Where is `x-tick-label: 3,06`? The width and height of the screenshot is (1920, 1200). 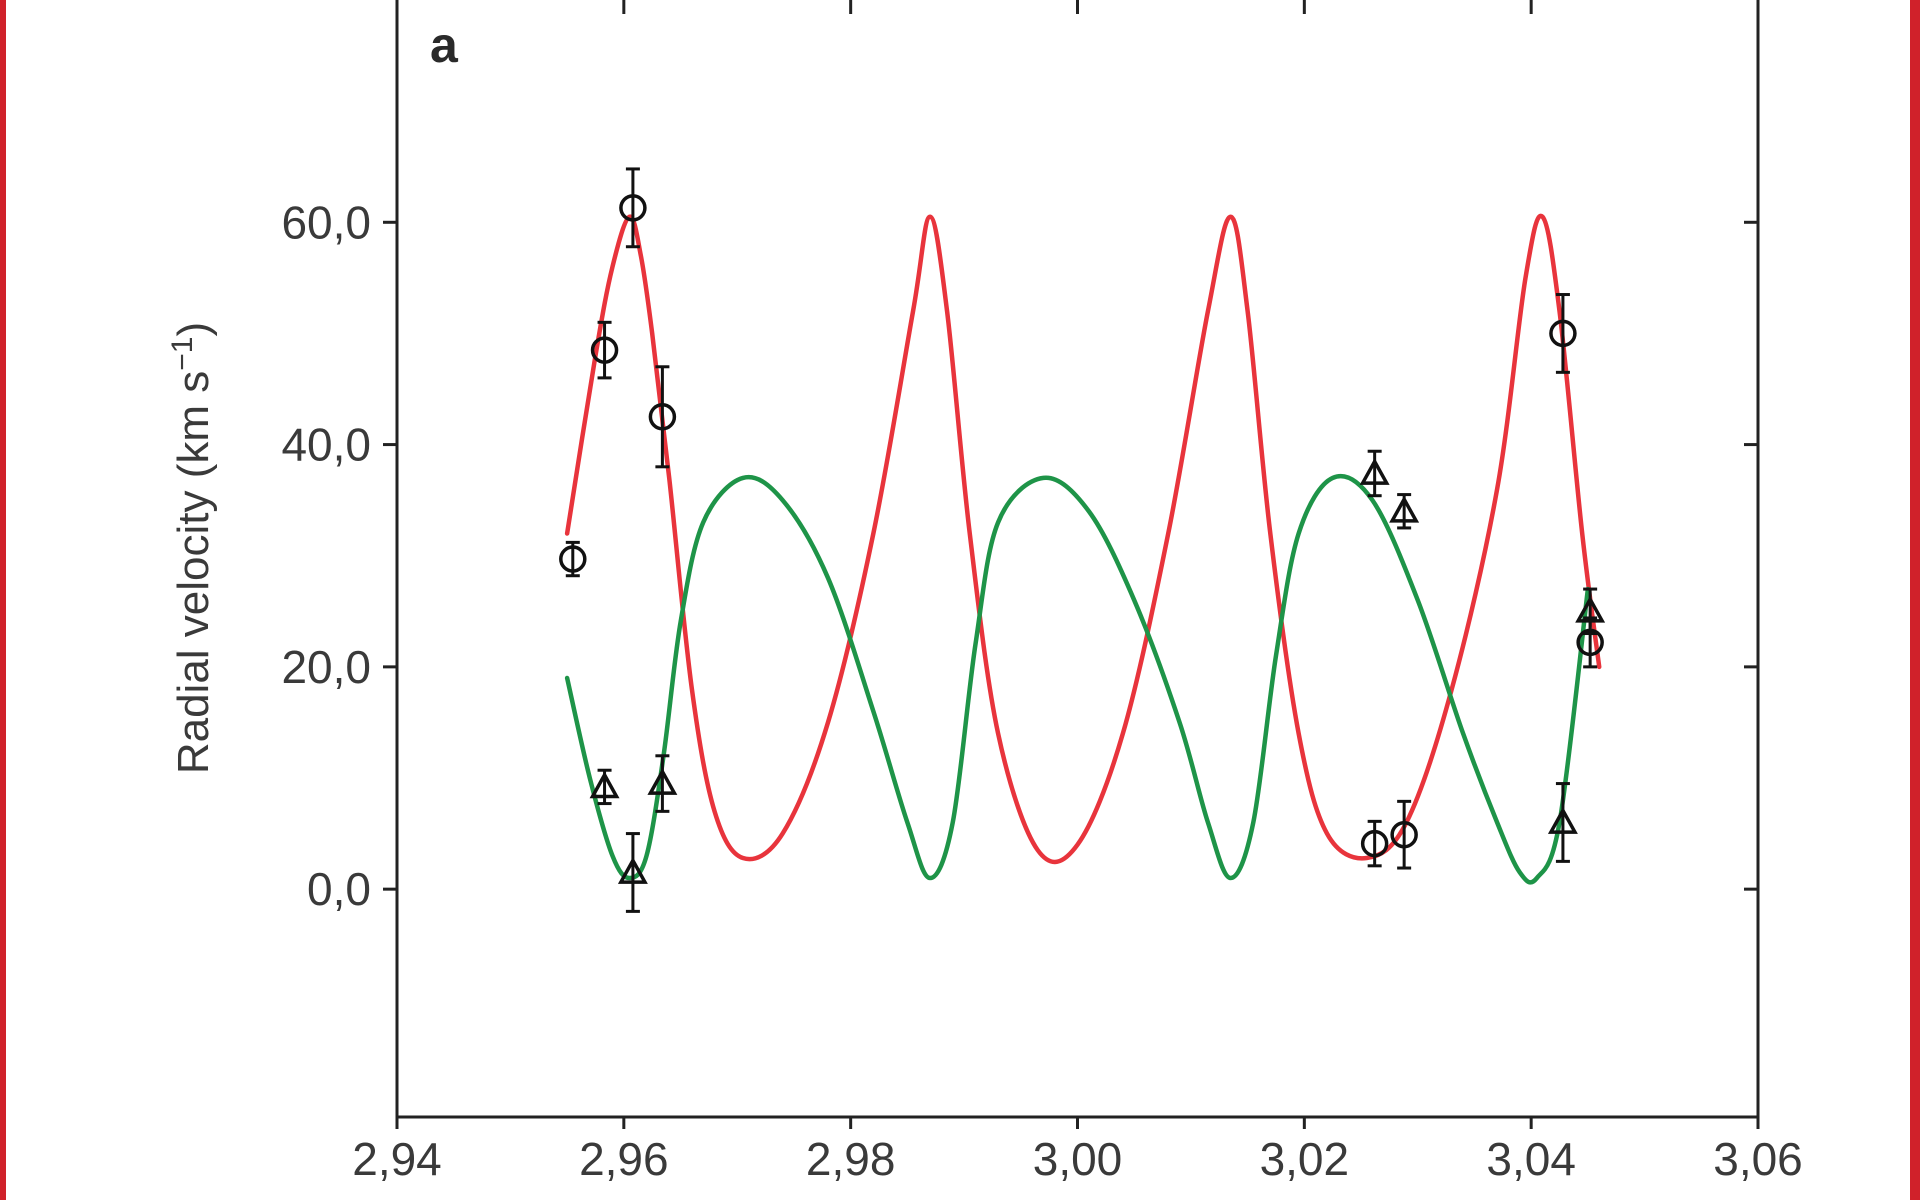
x-tick-label: 3,06 is located at coordinates (1758, 1159).